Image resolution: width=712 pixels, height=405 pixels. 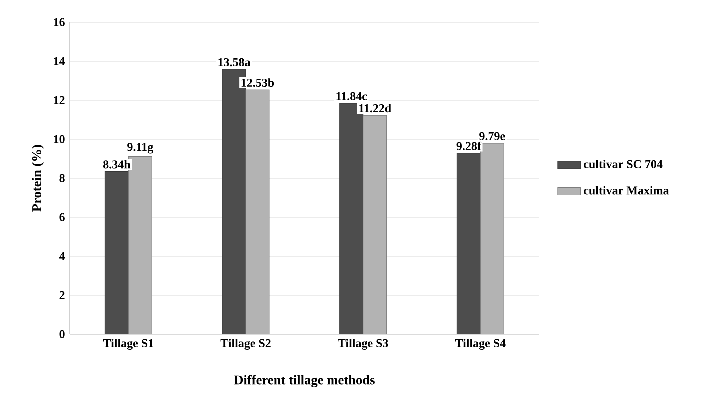 What do you see at coordinates (62, 178) in the screenshot?
I see `y-tick-label: 8` at bounding box center [62, 178].